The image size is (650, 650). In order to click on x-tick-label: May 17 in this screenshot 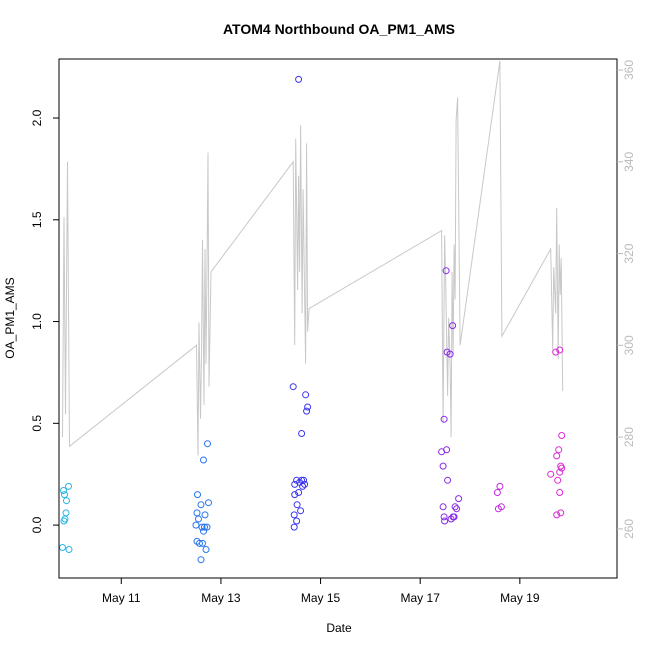, I will do `click(421, 598)`.